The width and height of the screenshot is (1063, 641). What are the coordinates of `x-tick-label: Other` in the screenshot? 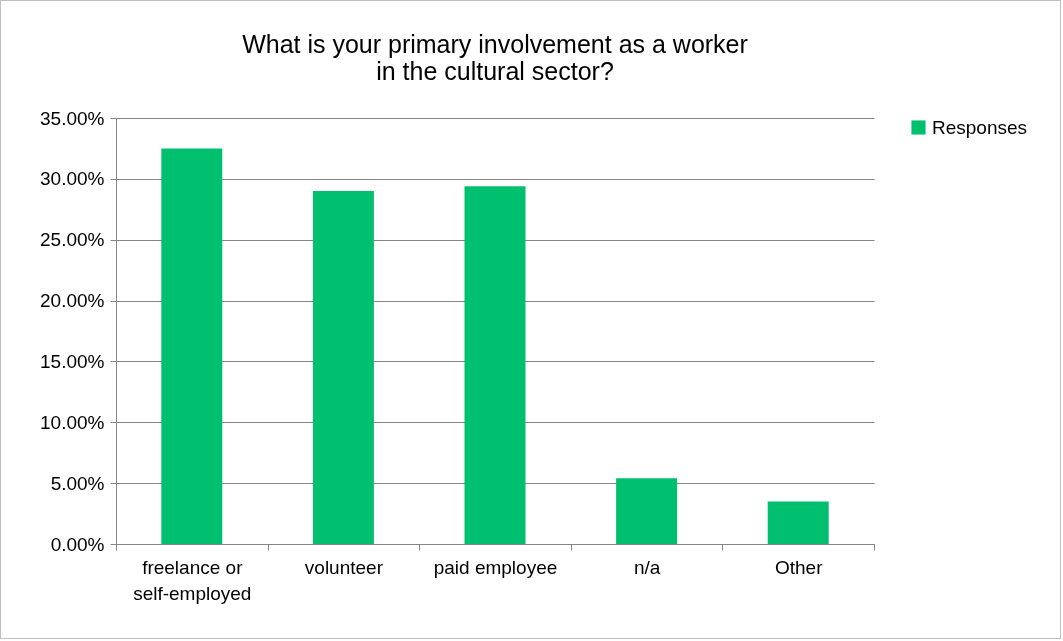 It's located at (799, 567).